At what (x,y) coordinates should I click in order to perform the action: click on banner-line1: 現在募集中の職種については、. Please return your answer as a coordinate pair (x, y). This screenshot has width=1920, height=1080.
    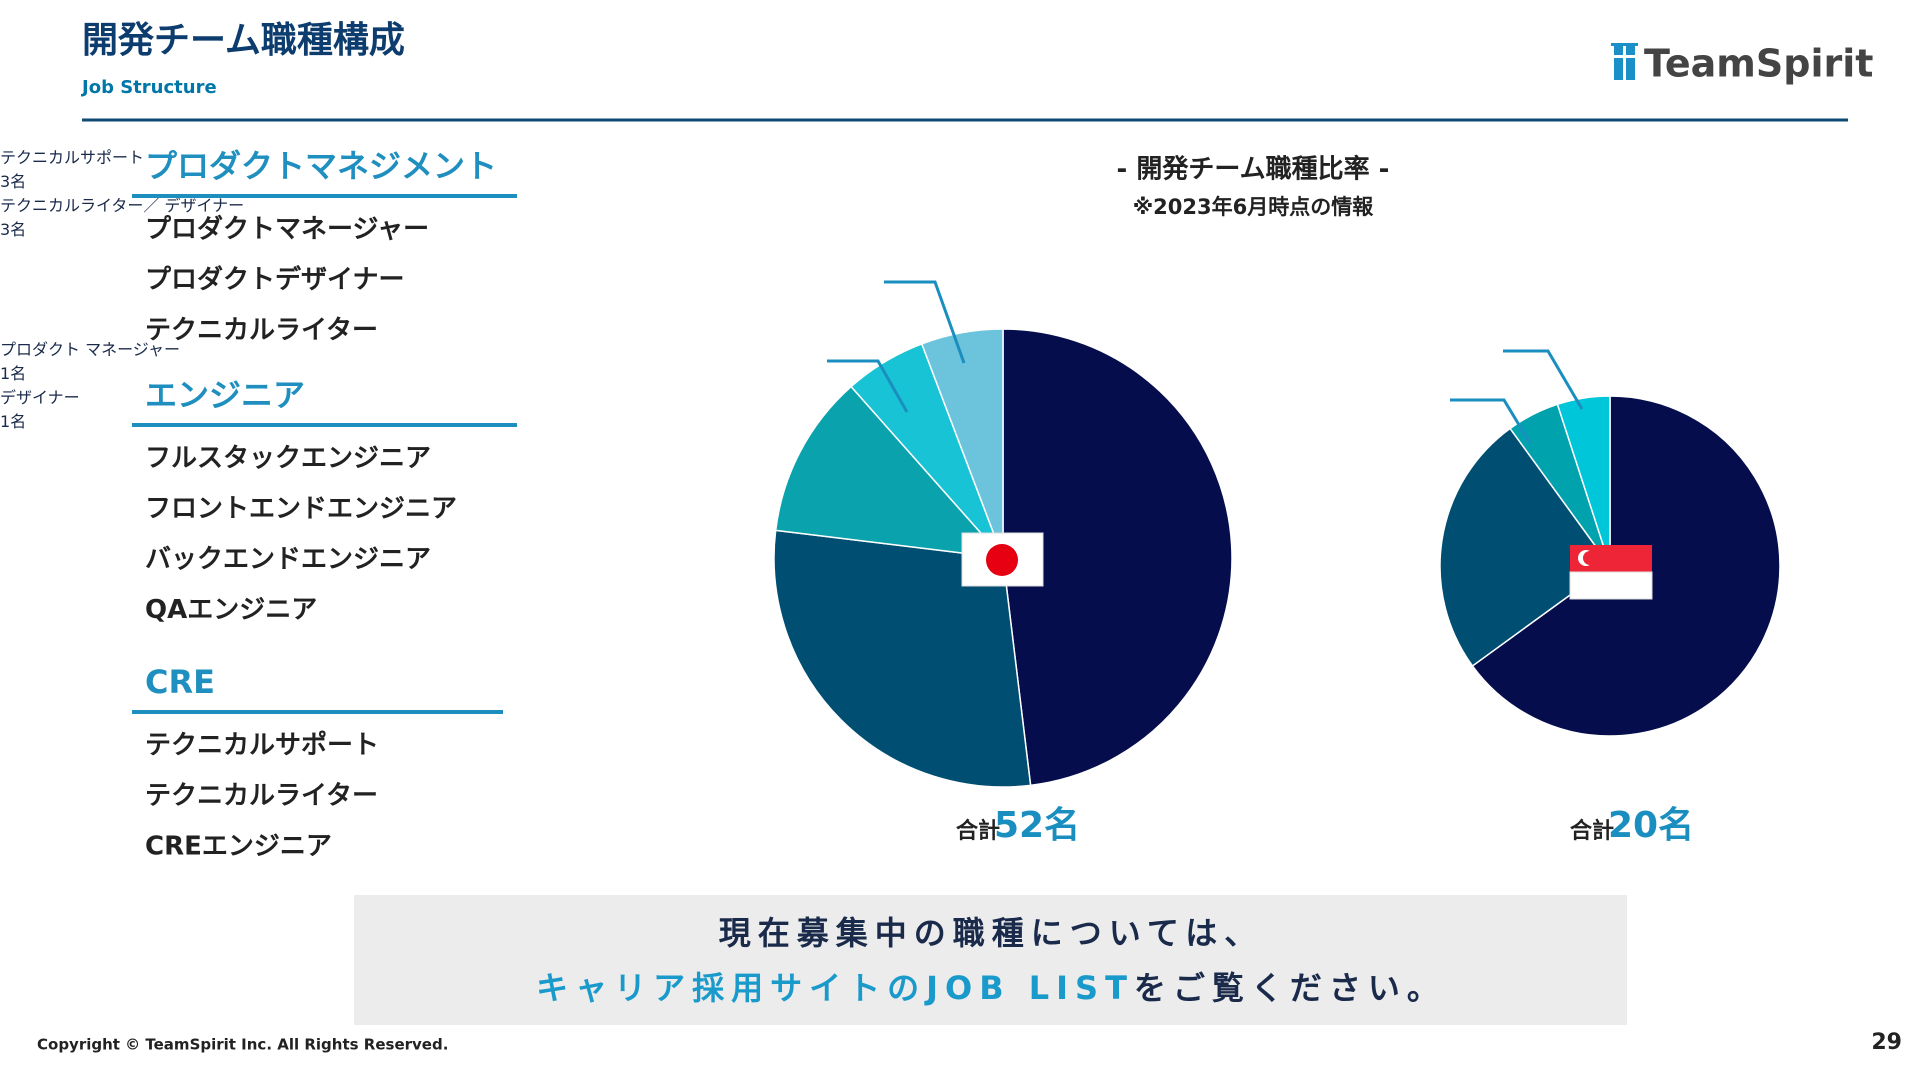
    Looking at the image, I should click on (991, 933).